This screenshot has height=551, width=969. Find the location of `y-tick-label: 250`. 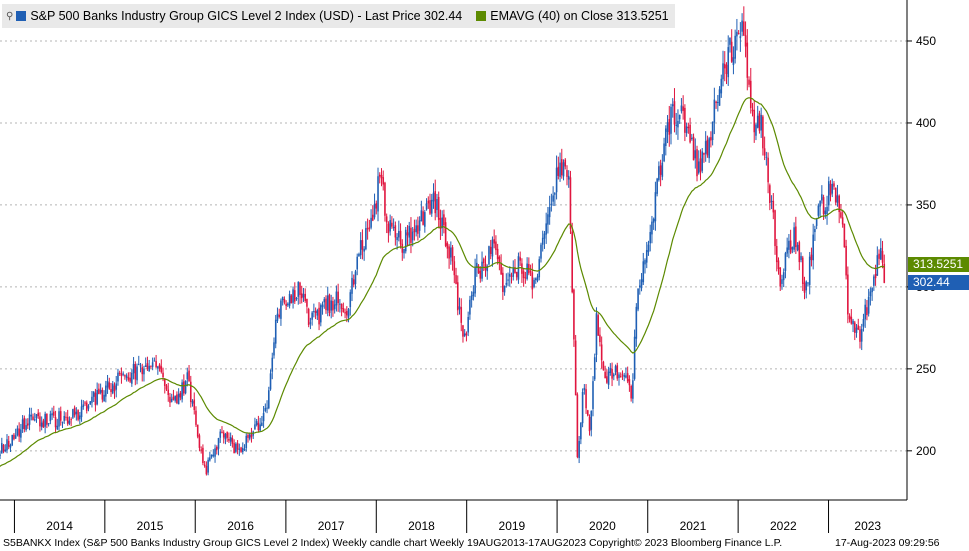

y-tick-label: 250 is located at coordinates (926, 369).